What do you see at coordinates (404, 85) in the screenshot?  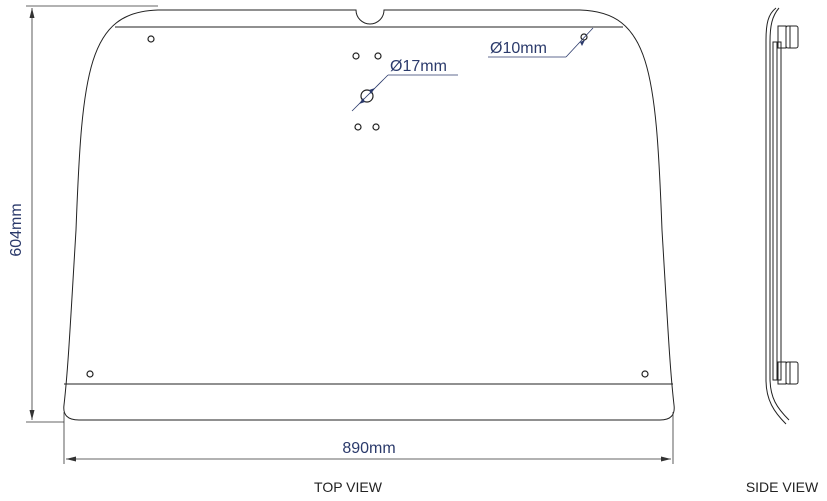 I see `center-hole-callout: Ø17mm` at bounding box center [404, 85].